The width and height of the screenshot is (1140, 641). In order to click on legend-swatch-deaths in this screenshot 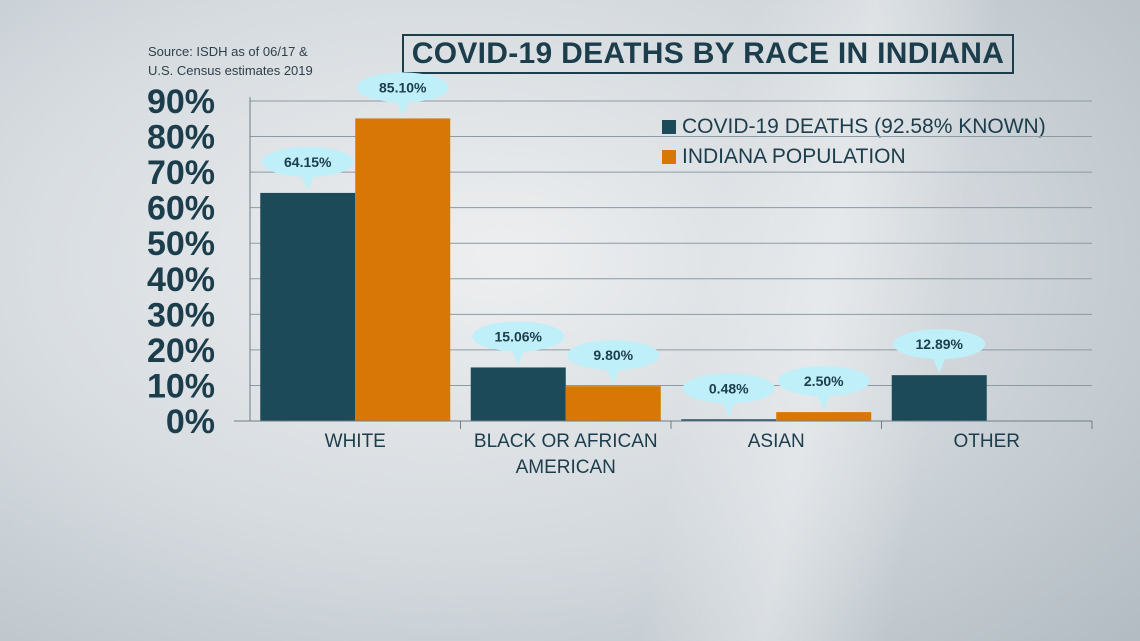, I will do `click(669, 127)`.